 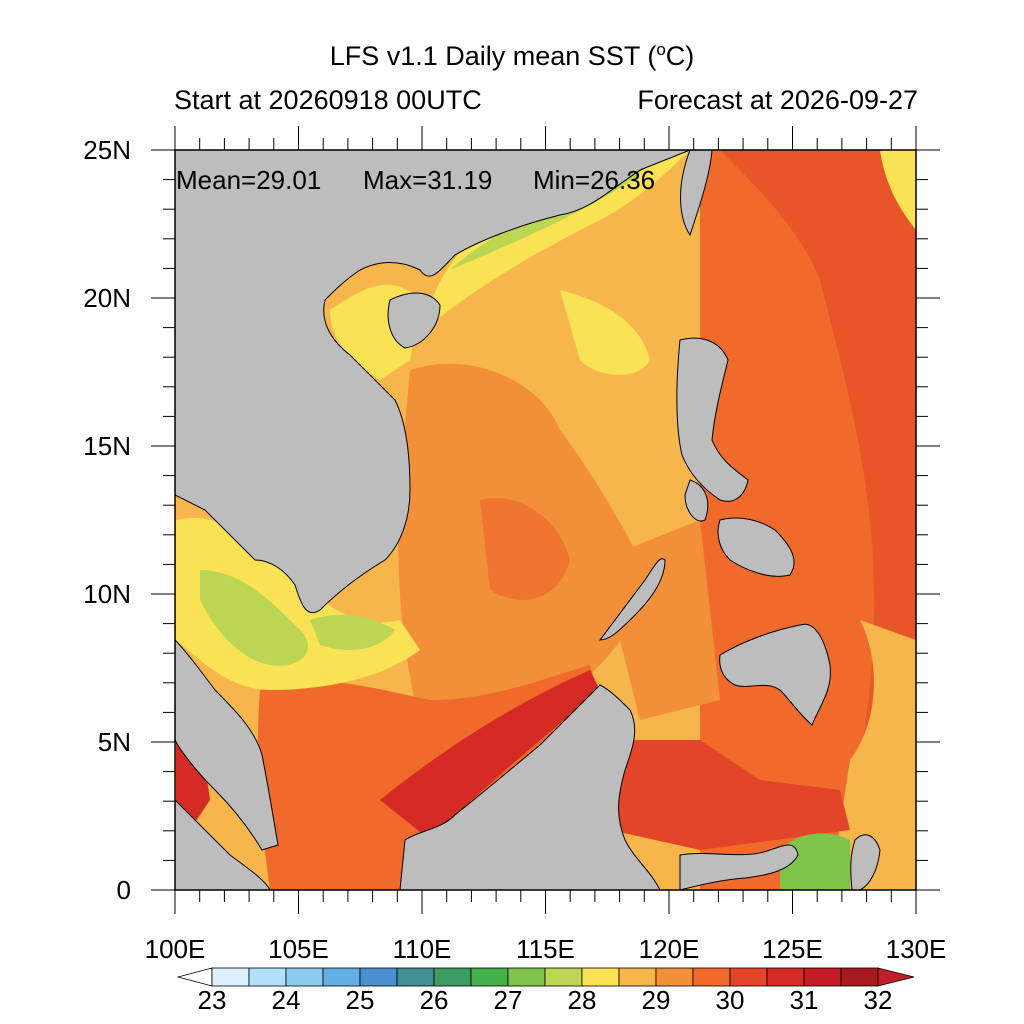 I want to click on lat-tick-label: 25N, so click(x=107, y=150).